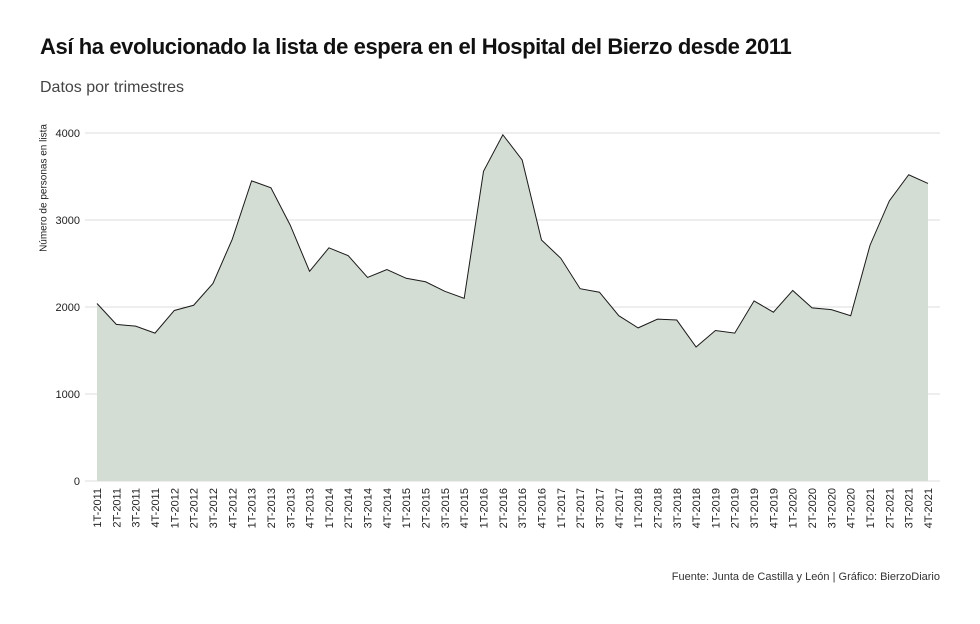 The width and height of the screenshot is (980, 624). Describe the element at coordinates (600, 508) in the screenshot. I see `x-tick-label: 3T-2017` at that location.